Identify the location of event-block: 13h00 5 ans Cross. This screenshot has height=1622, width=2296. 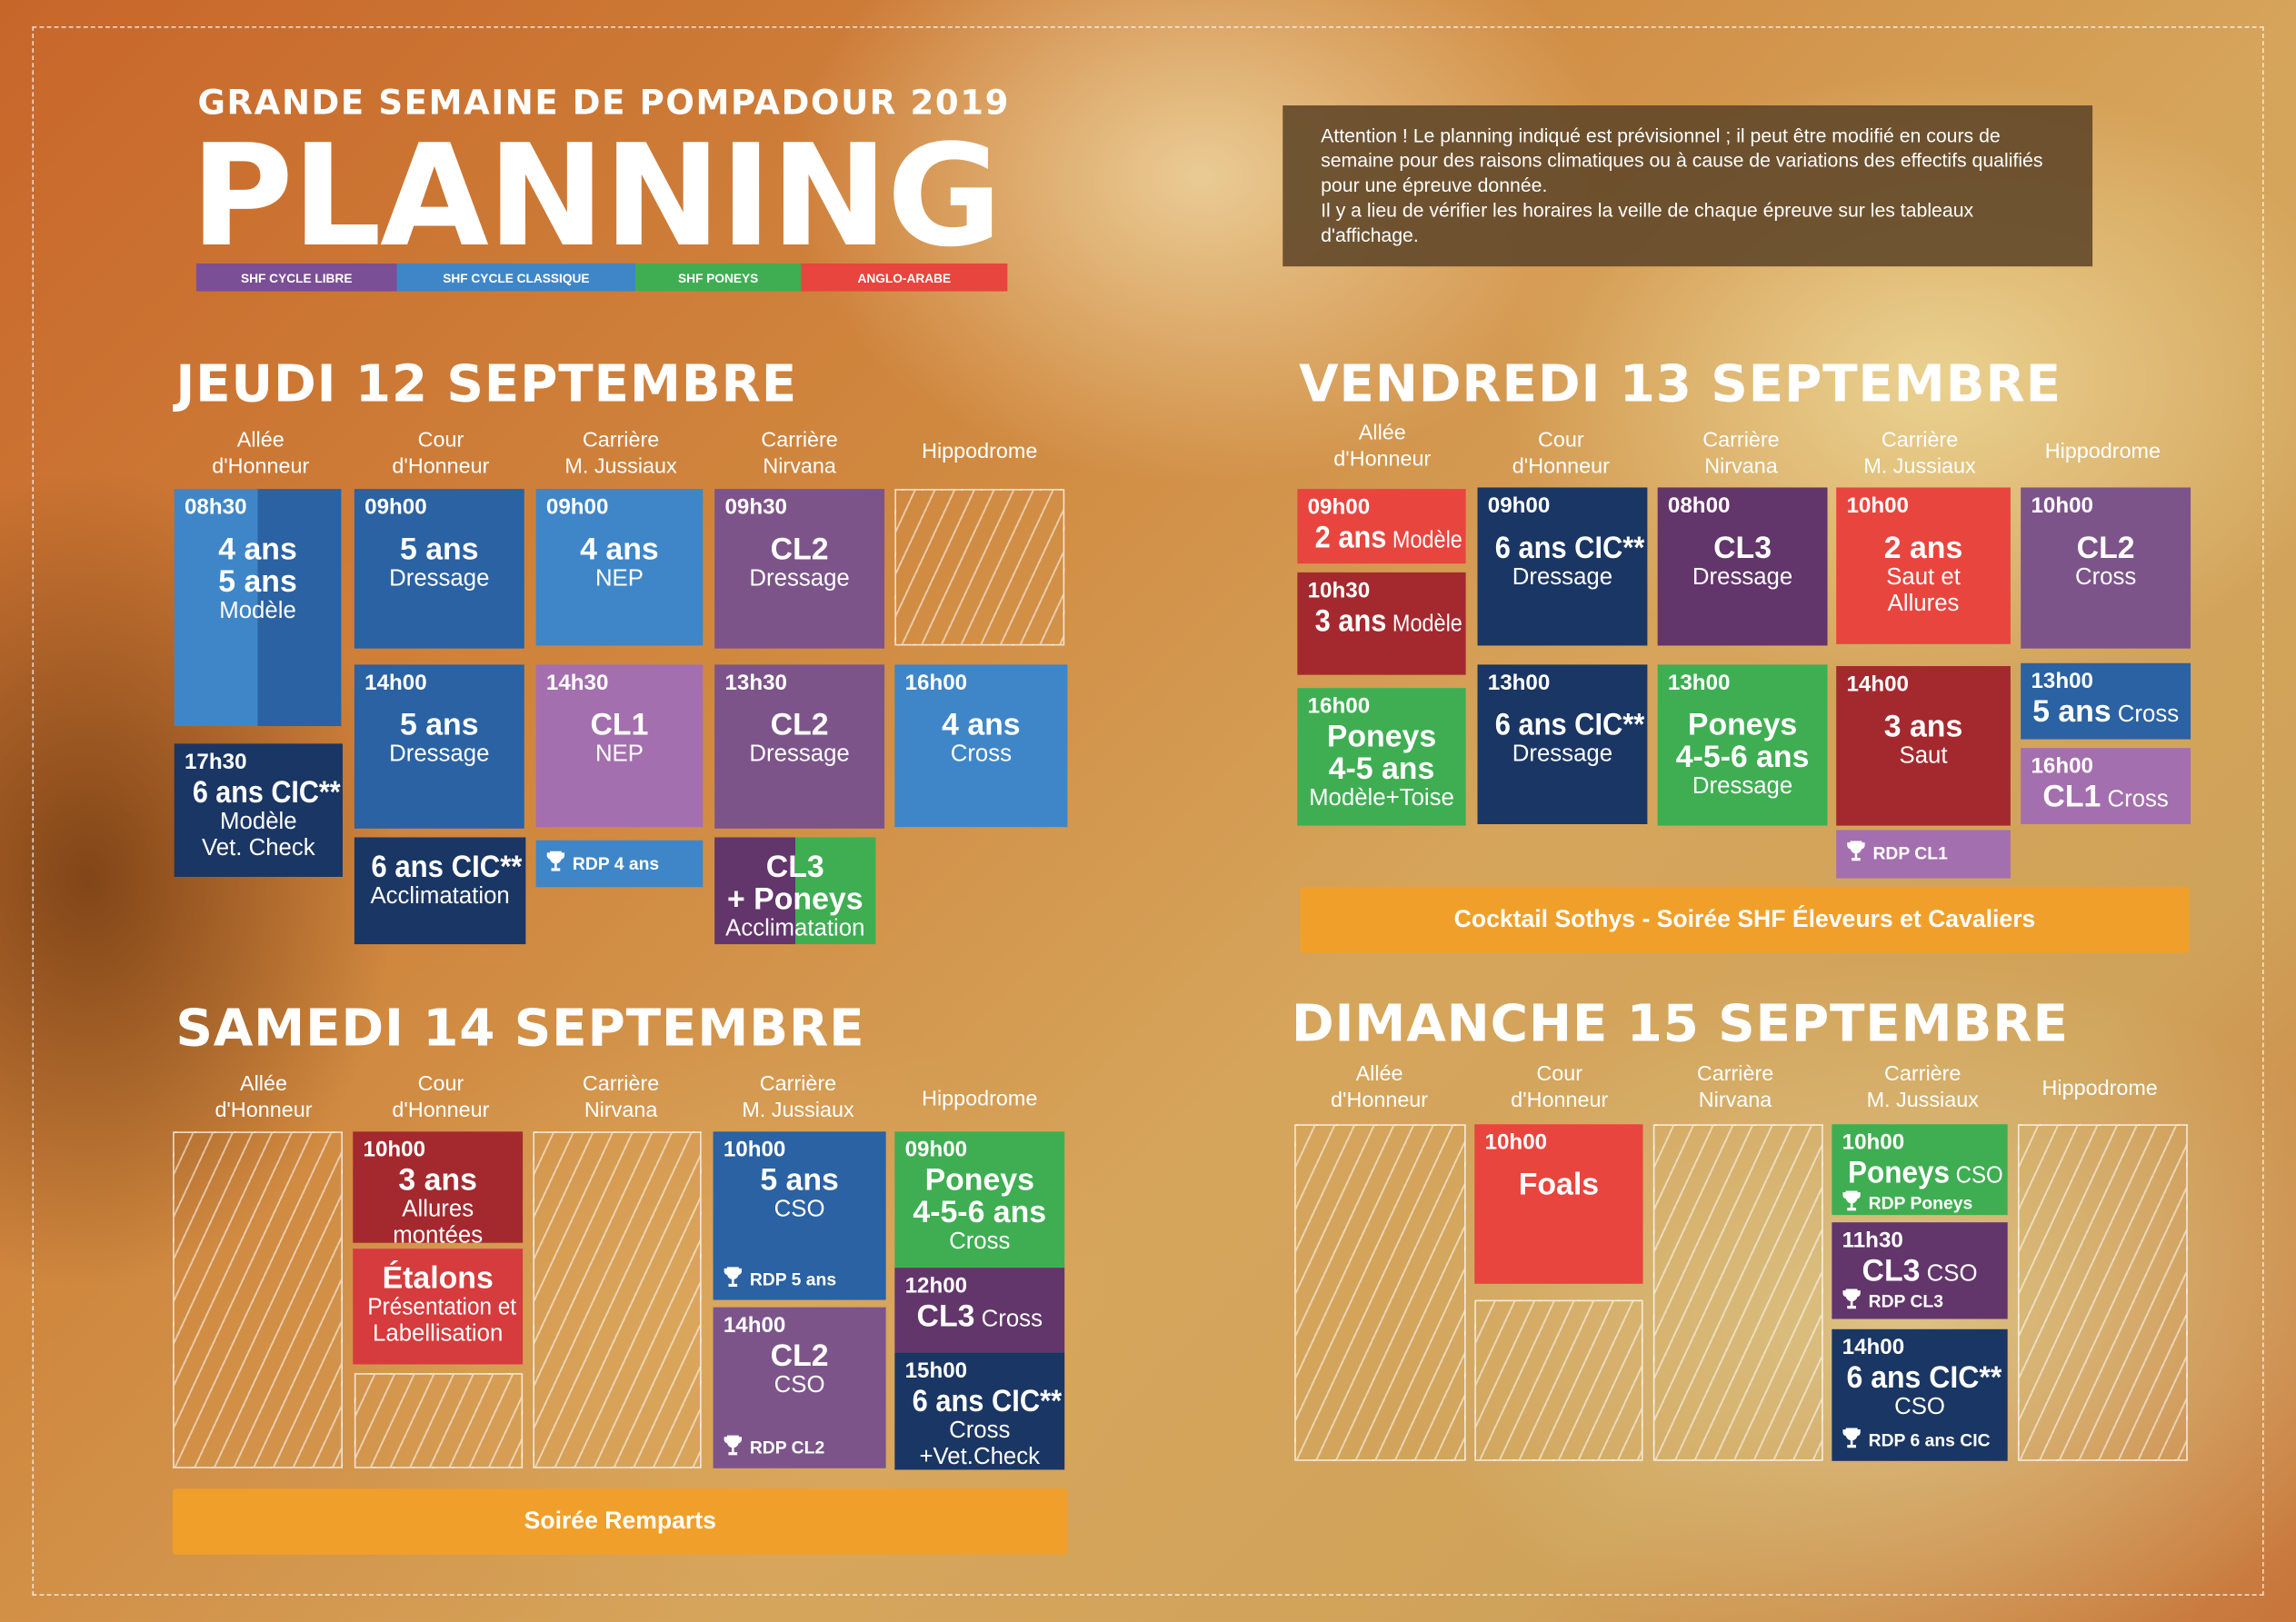
(2106, 701).